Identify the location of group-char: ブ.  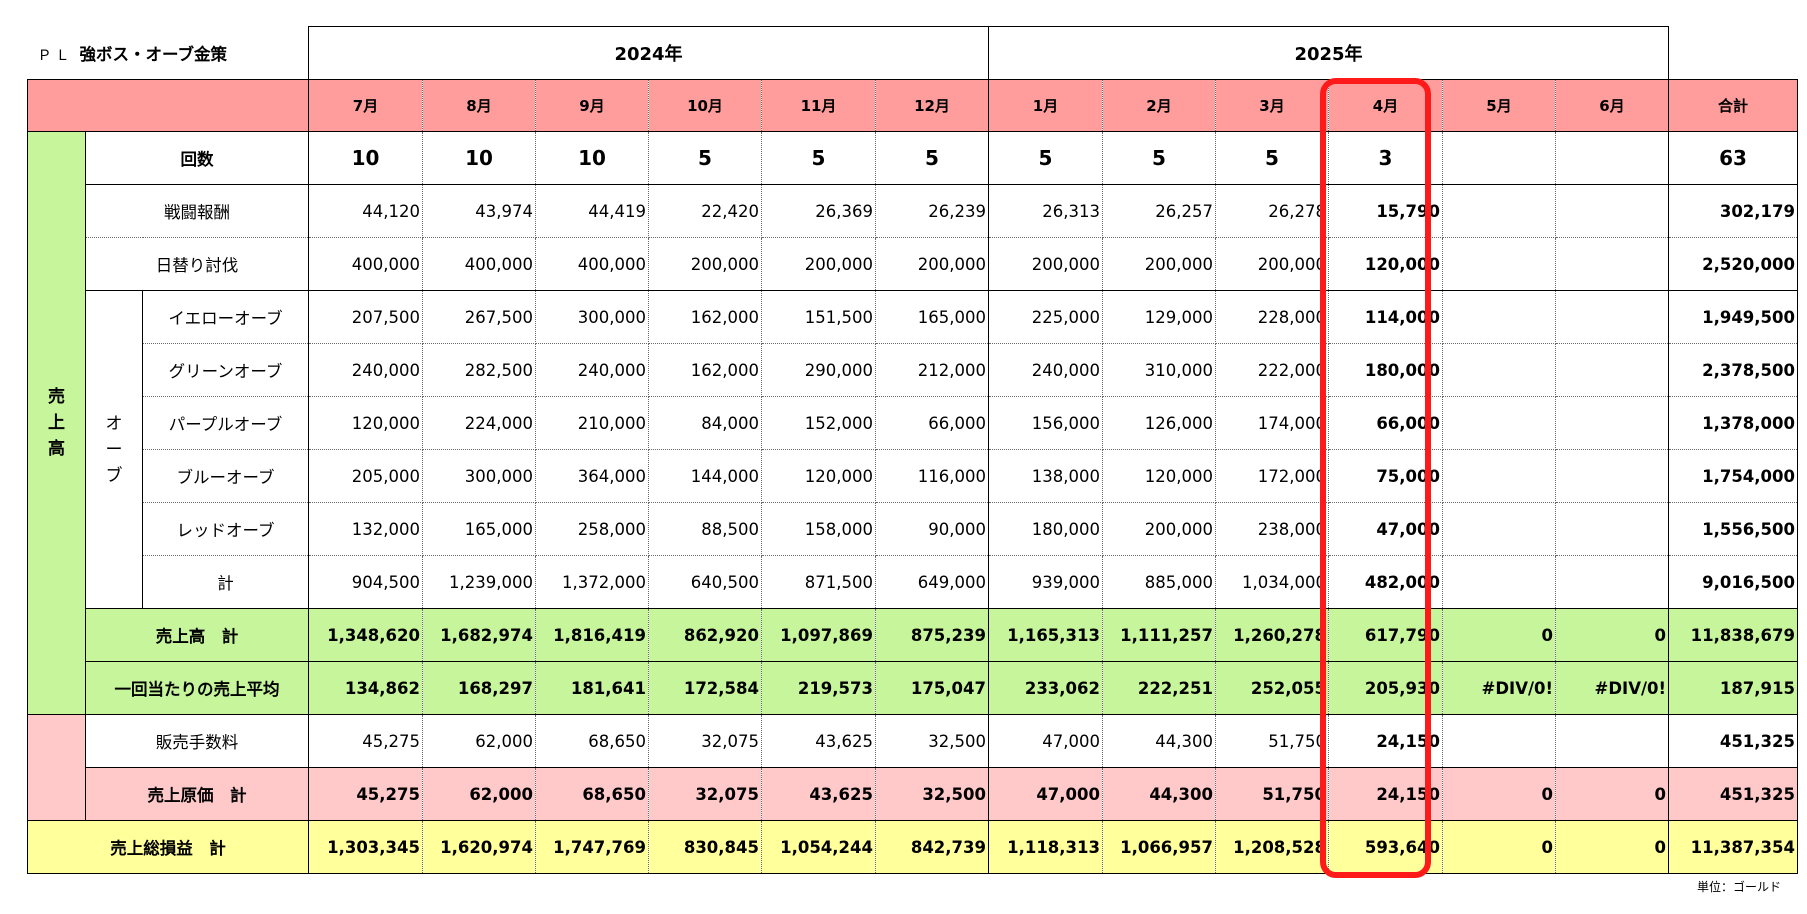
(114, 475).